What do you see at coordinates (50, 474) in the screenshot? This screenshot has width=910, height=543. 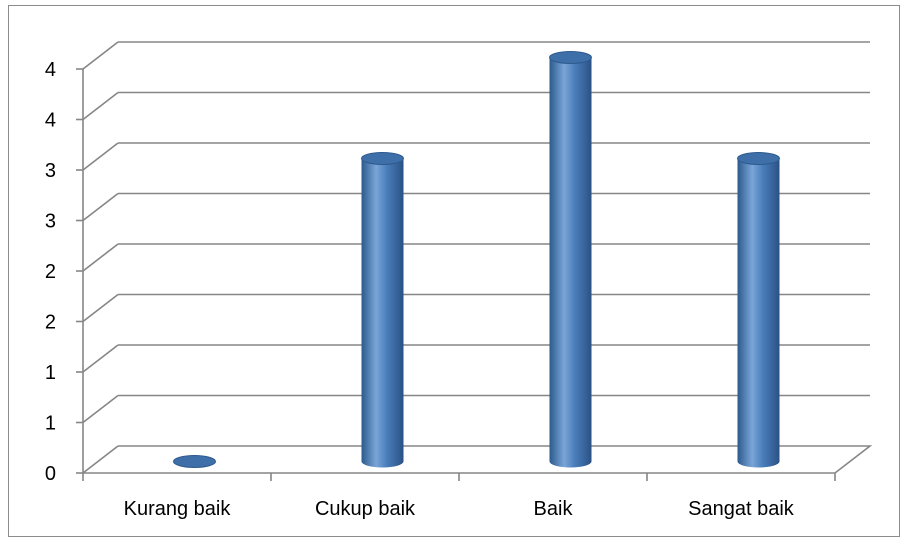 I see `y-tick-label: 0` at bounding box center [50, 474].